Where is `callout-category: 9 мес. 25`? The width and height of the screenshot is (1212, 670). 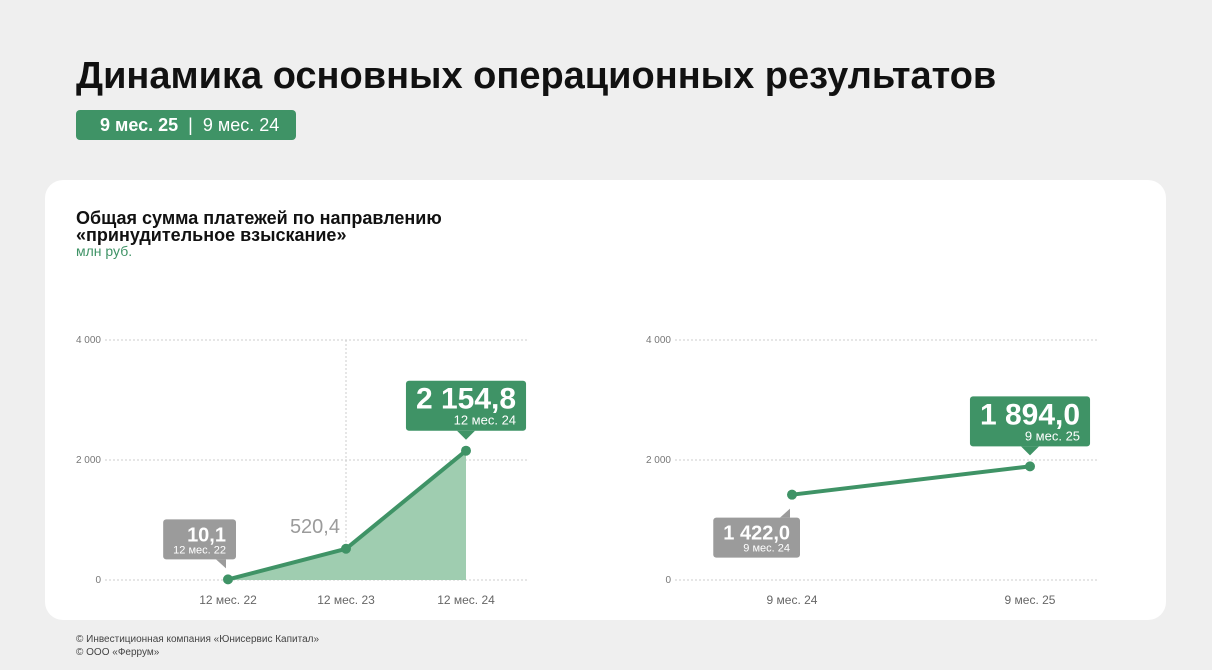 callout-category: 9 мес. 25 is located at coordinates (1052, 435).